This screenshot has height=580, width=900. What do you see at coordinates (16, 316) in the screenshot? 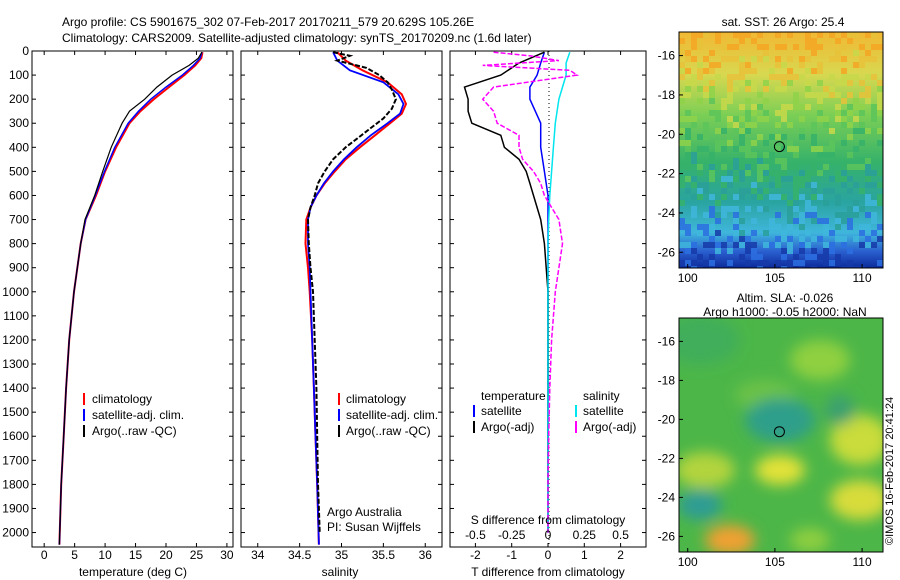
I see `depth-tick-label: 1100` at bounding box center [16, 316].